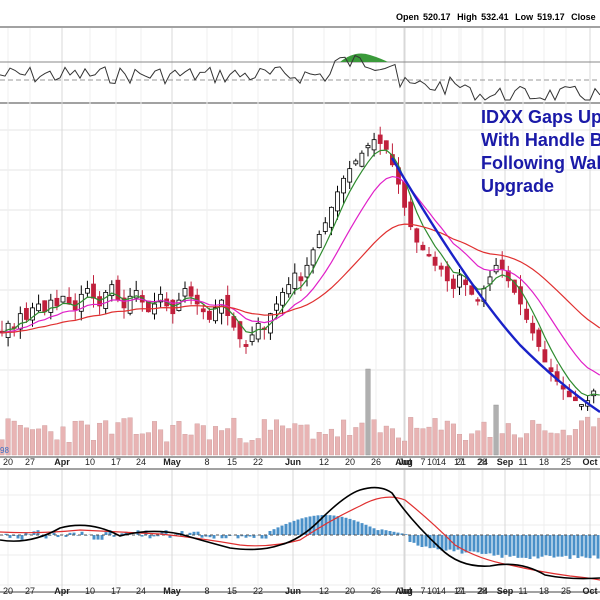 Image resolution: width=600 pixels, height=600 pixels. Describe the element at coordinates (232, 591) in the screenshot. I see `x-tick-label-bottom: 15` at that location.